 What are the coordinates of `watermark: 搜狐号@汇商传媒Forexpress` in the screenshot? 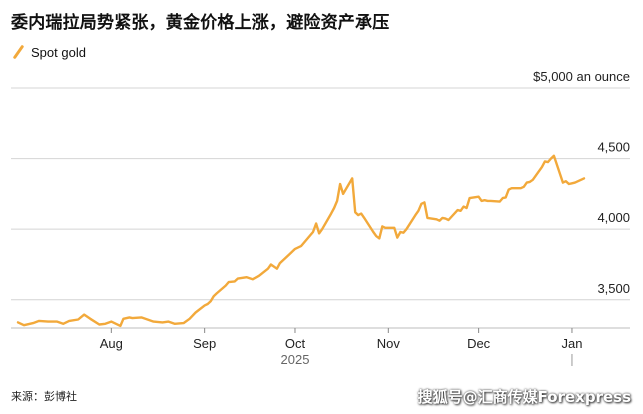 It's located at (524, 397).